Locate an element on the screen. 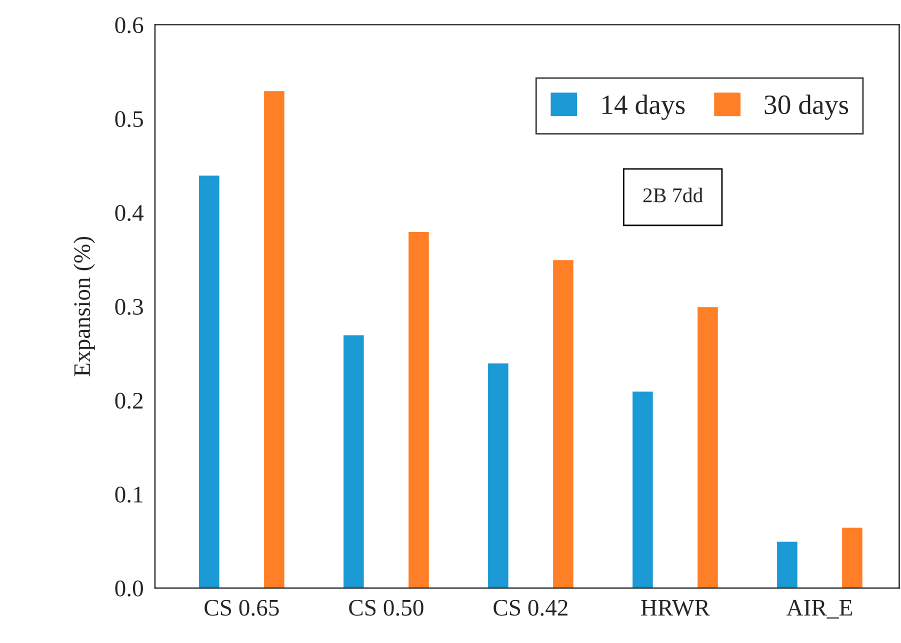 The image size is (901, 643). y-tick-label: 0.6 is located at coordinates (129, 25).